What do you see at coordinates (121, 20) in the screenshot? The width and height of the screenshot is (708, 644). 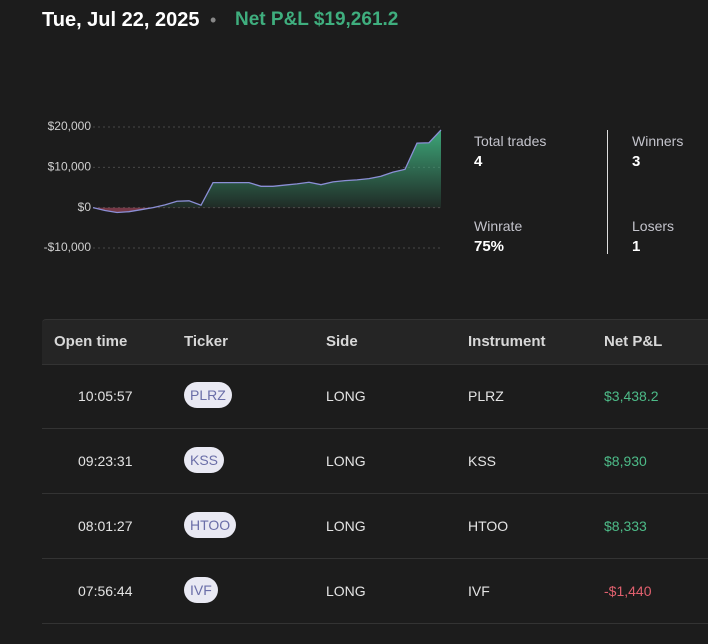 I see `date: Tue, Jul 22, 2025` at bounding box center [121, 20].